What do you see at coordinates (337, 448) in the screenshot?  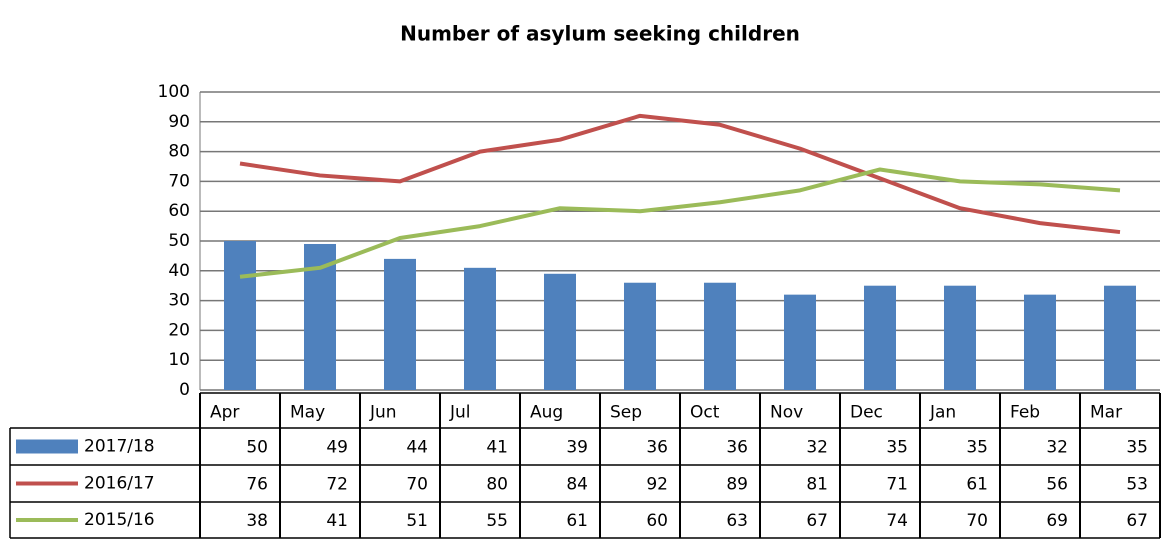 I see `table-value: 49` at bounding box center [337, 448].